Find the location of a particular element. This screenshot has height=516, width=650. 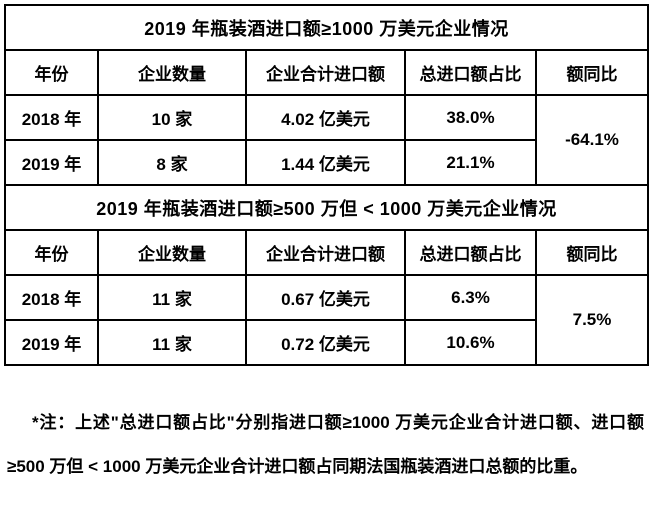

table2-2018-share: 6.3% is located at coordinates (470, 297).